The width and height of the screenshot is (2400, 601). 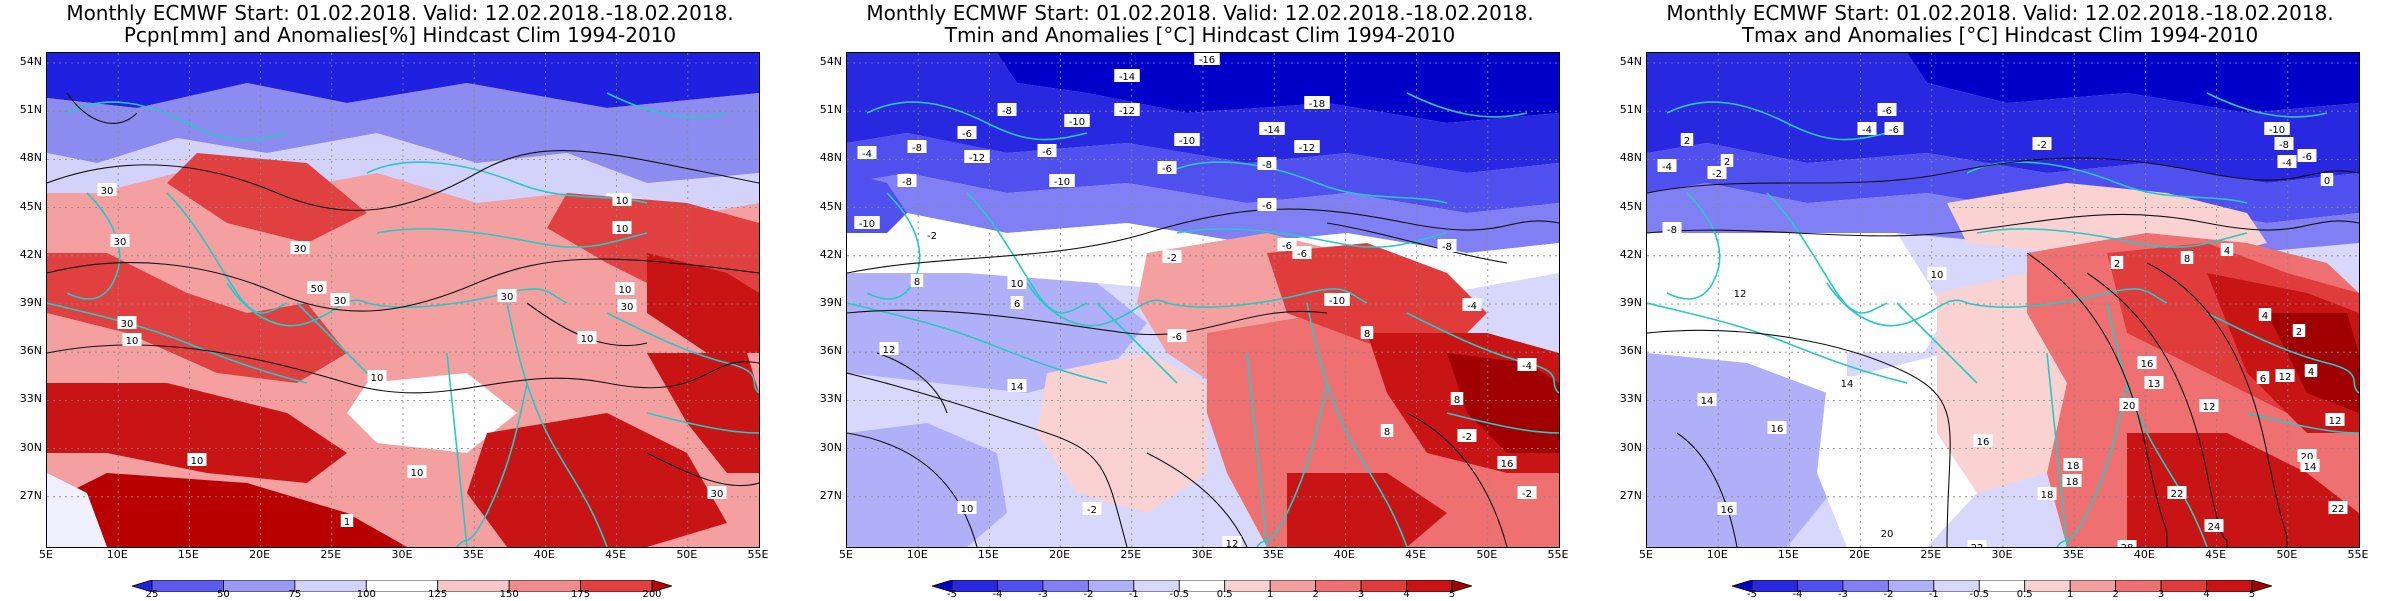 I want to click on contour-label-text: -2, so click(x=1527, y=494).